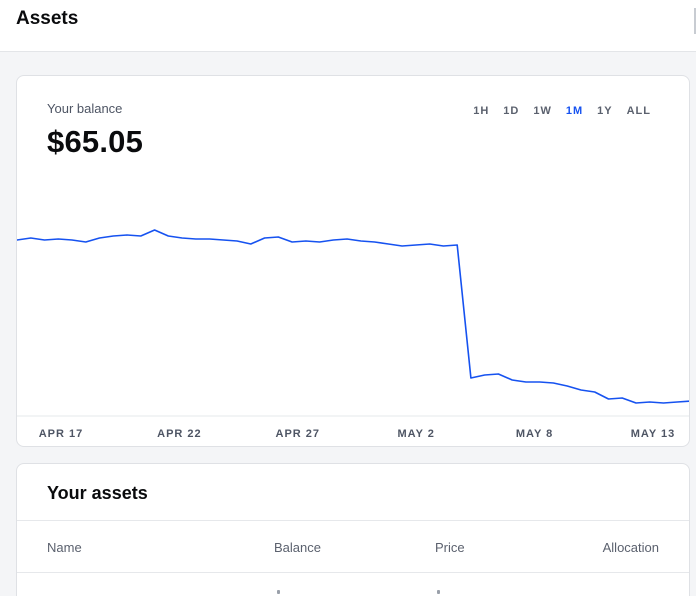 Image resolution: width=696 pixels, height=596 pixels. I want to click on range-1d: 1D, so click(511, 111).